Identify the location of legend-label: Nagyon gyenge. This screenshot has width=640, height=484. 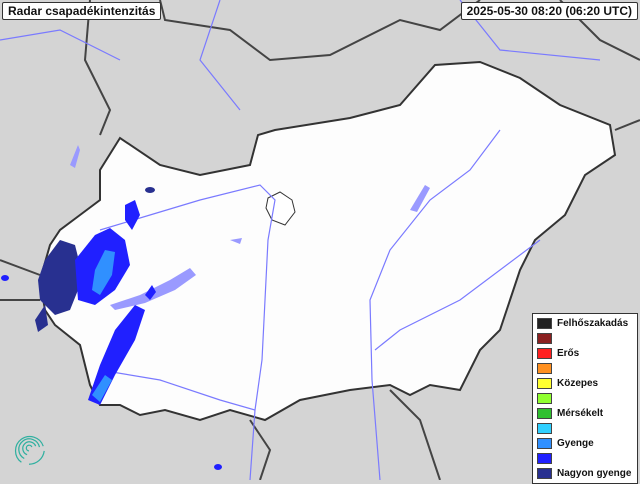
(594, 473).